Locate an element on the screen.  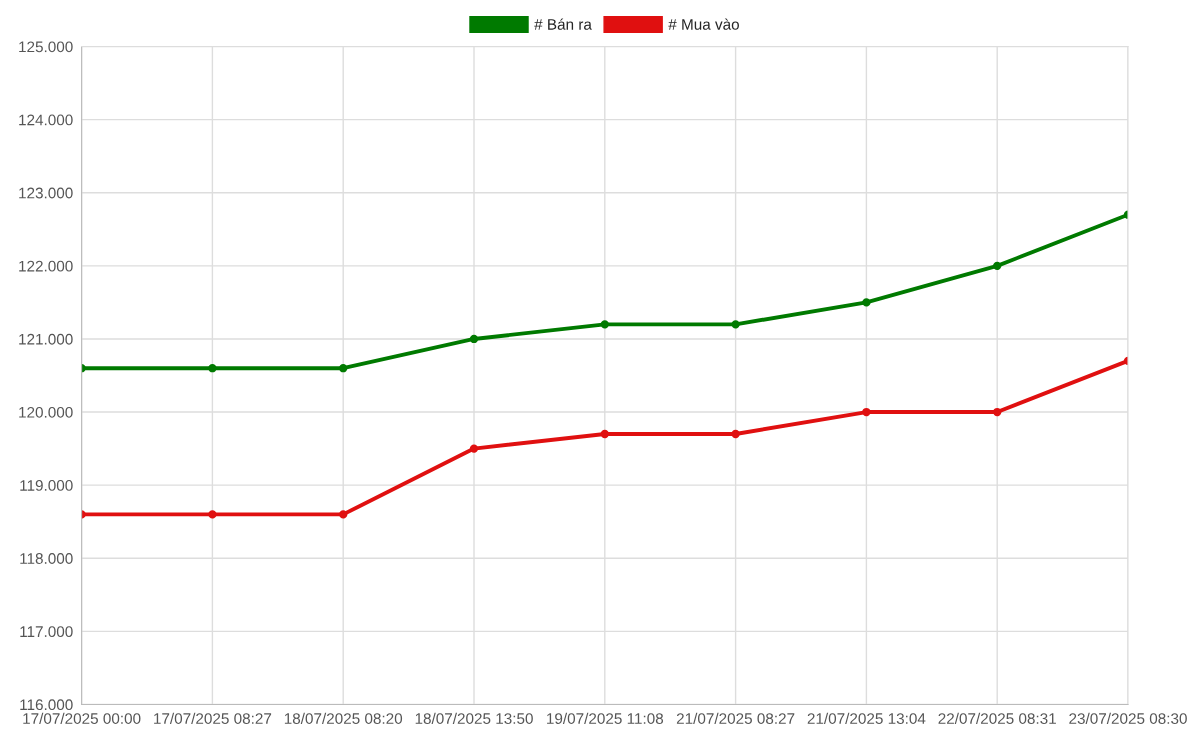
x-tick-label: 21/07/2025 08:27 is located at coordinates (735, 718).